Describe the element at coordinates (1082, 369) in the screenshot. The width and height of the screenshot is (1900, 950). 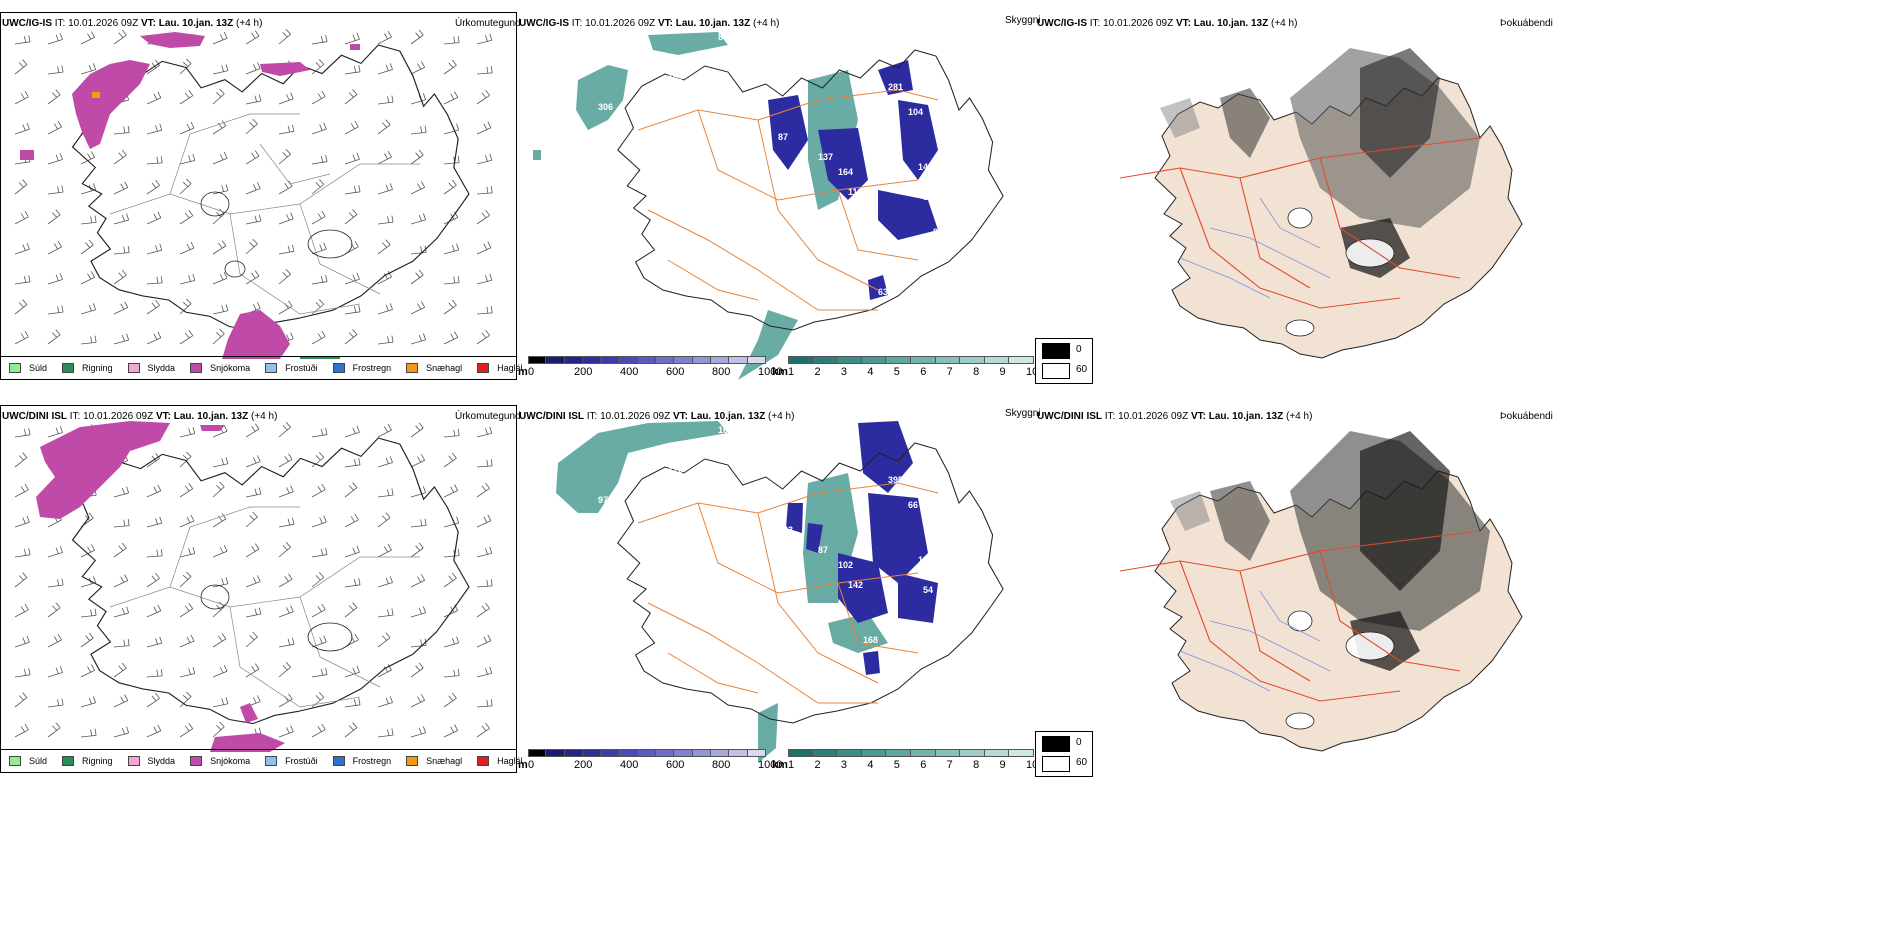
I see `fog-legend-label-60: 60` at that location.